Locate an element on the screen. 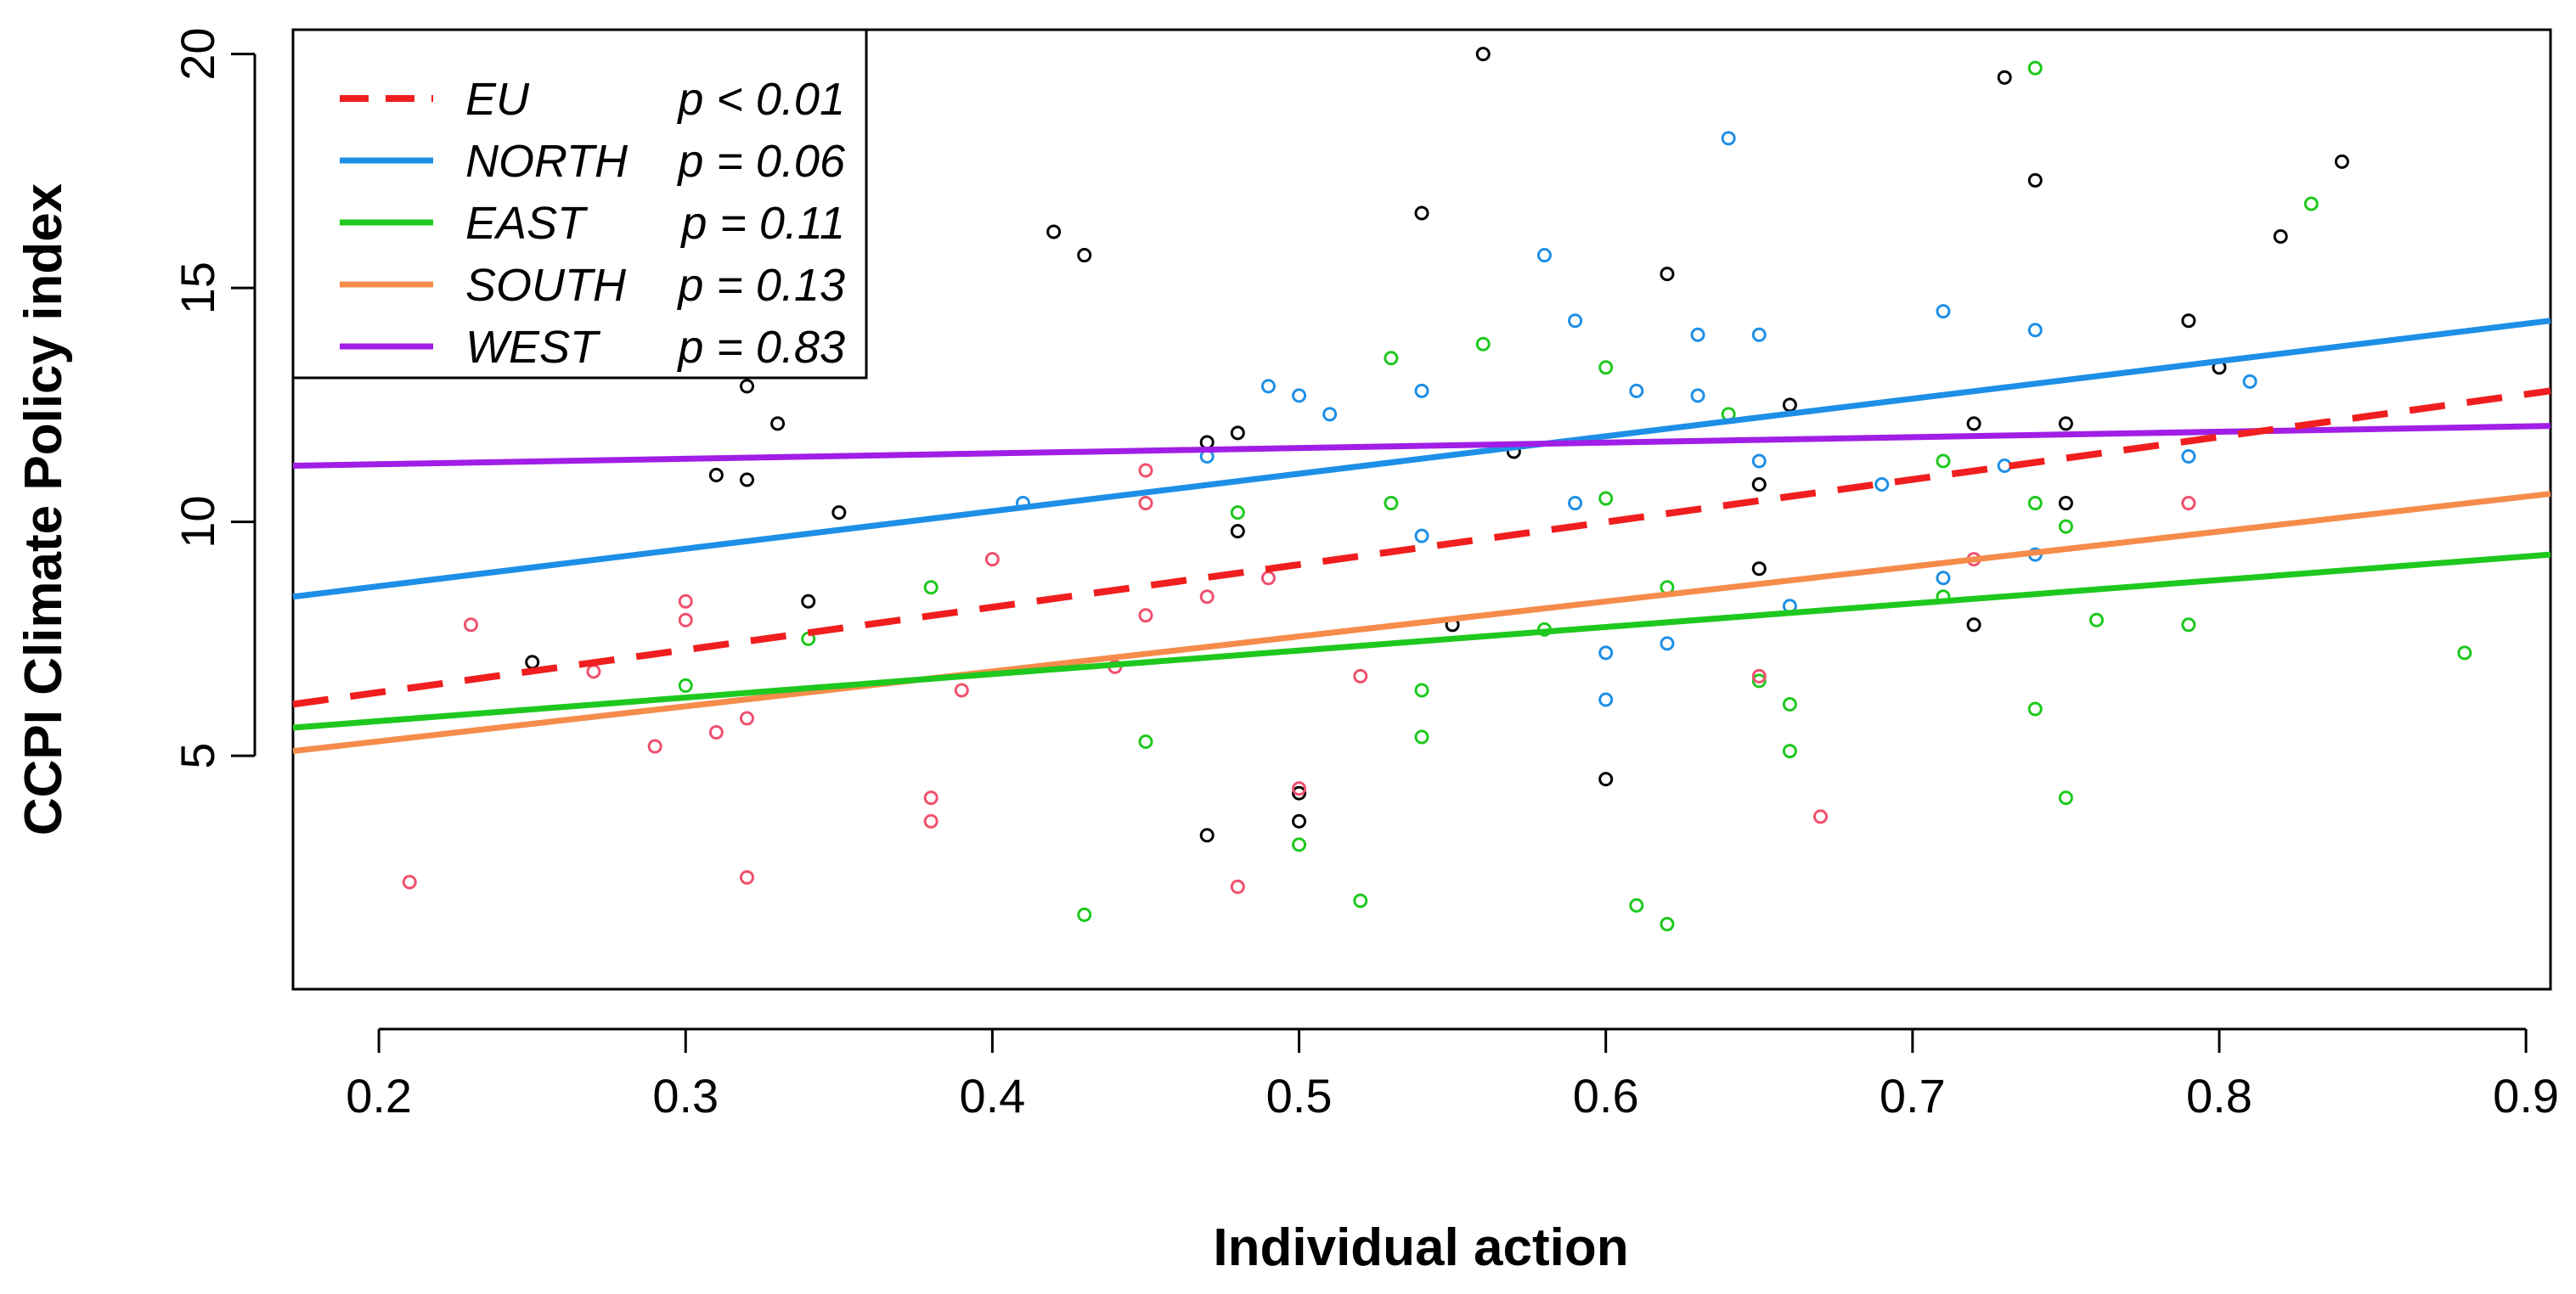 Image resolution: width=2576 pixels, height=1294 pixels. x-tick-label: 0.4 is located at coordinates (992, 1095).